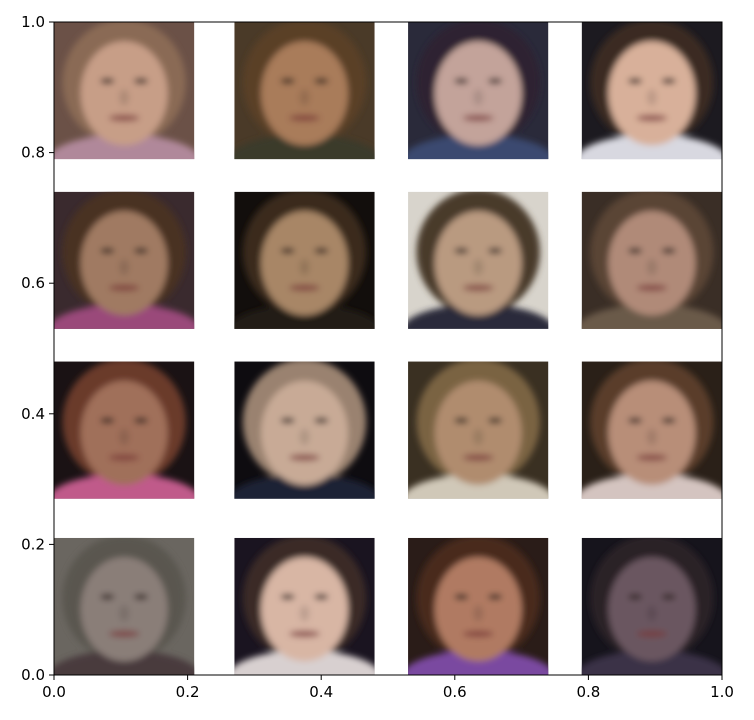 Image resolution: width=754 pixels, height=720 pixels. I want to click on x-tick-label: 1.0, so click(722, 692).